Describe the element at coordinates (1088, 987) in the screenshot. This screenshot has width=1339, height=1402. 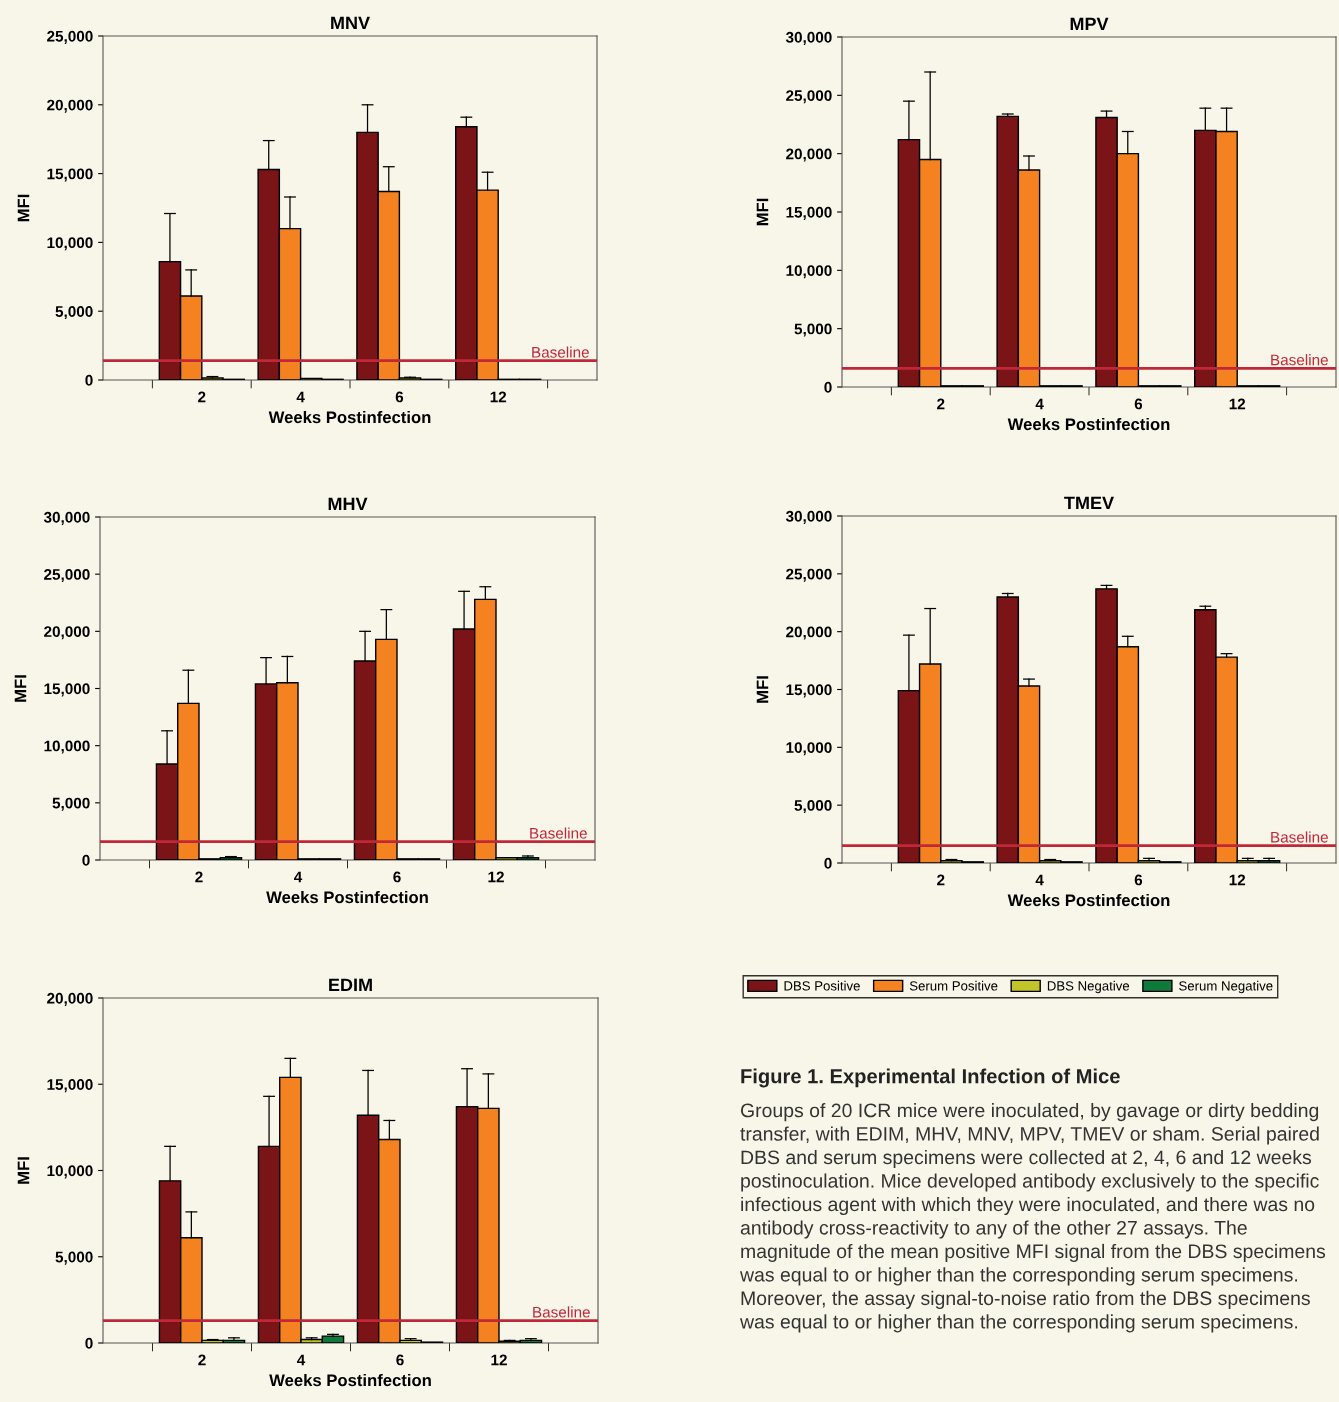
I see `legend-label: DBS Negative` at that location.